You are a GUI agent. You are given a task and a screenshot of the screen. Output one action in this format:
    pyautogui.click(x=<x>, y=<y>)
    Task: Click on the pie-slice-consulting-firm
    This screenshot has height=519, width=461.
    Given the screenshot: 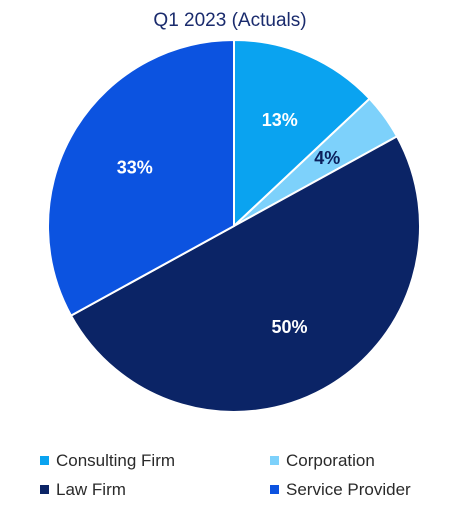 What is the action you would take?
    pyautogui.click(x=302, y=133)
    